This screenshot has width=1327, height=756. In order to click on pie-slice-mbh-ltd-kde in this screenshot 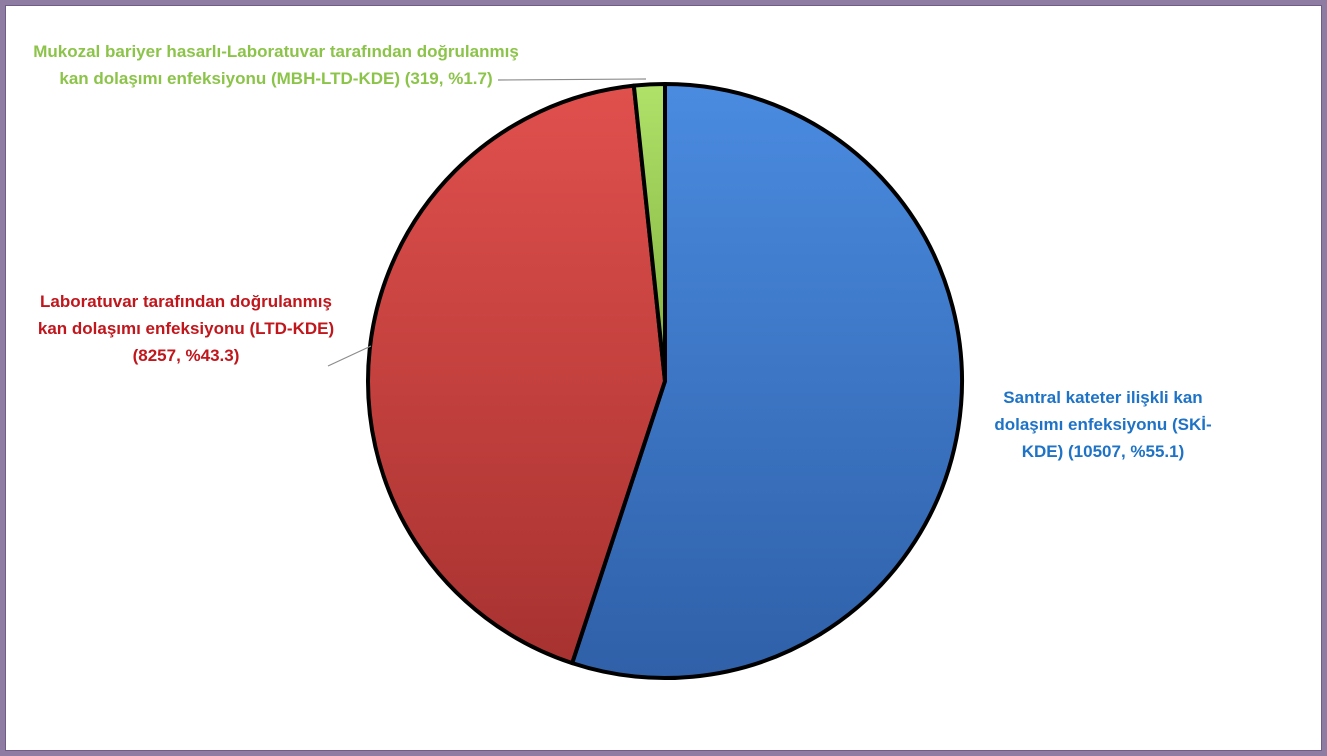, I will do `click(649, 232)`.